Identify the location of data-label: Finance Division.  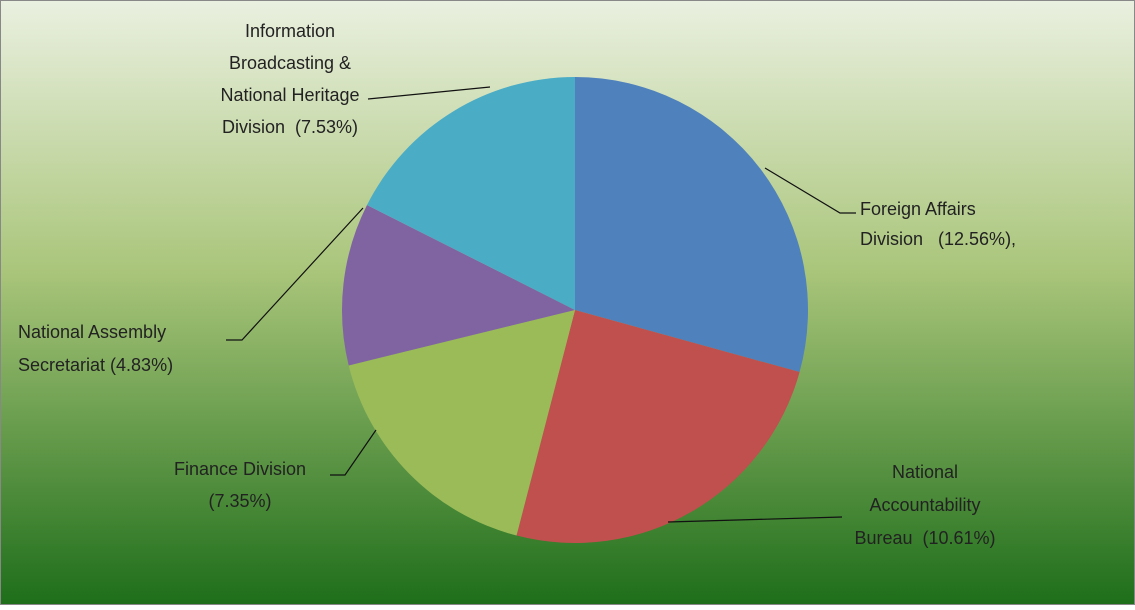
(240, 469).